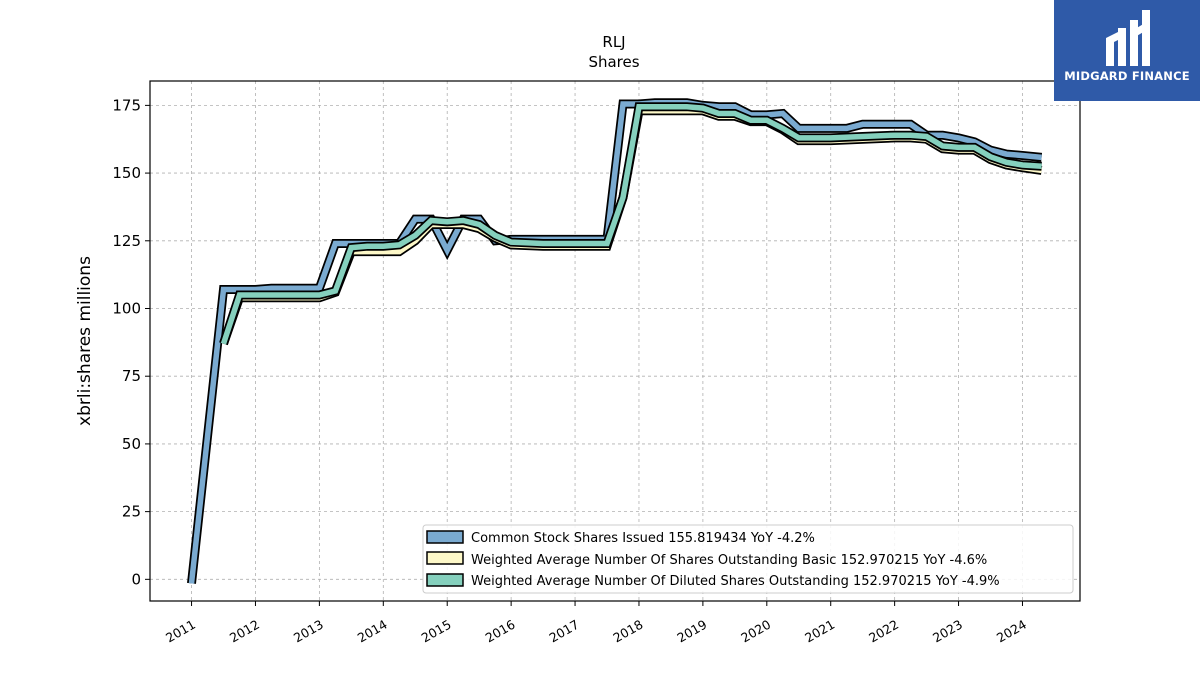 Image resolution: width=1200 pixels, height=675 pixels. What do you see at coordinates (180, 631) in the screenshot?
I see `x-tick-label: 2011` at bounding box center [180, 631].